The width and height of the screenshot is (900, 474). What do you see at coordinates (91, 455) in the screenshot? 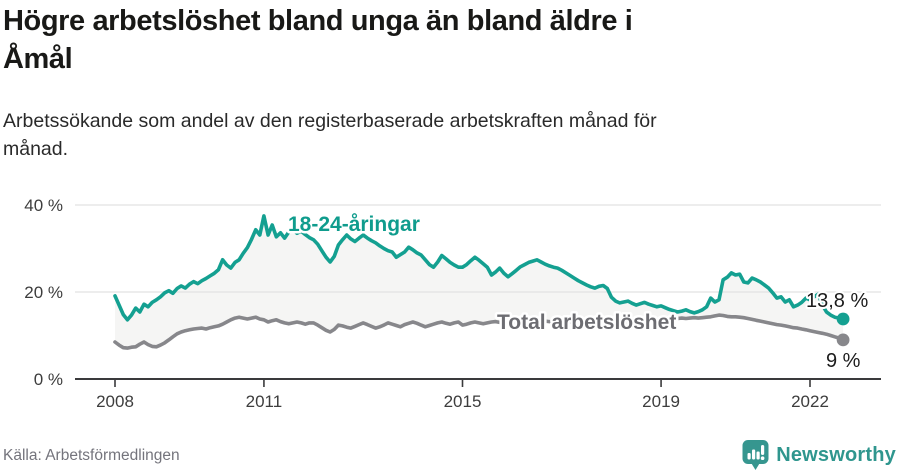
I see `source-attribution: Källa: Arbetsförmedlingen` at bounding box center [91, 455].